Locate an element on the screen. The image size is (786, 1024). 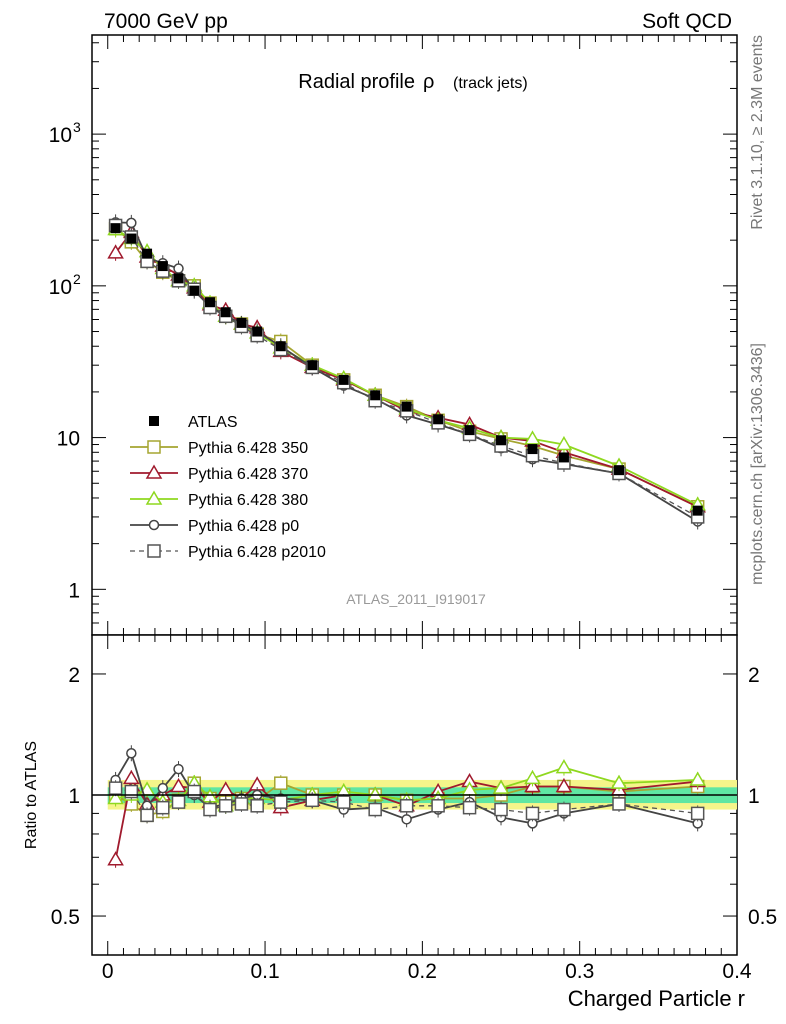
ratio-series-group is located at coordinates (406, 806).